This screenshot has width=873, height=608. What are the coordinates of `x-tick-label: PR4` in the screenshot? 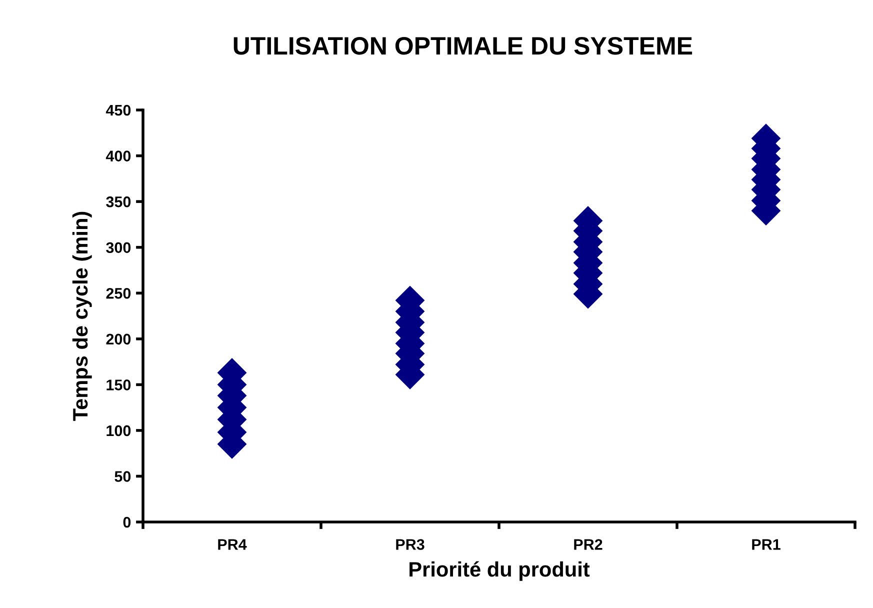 It's located at (232, 544).